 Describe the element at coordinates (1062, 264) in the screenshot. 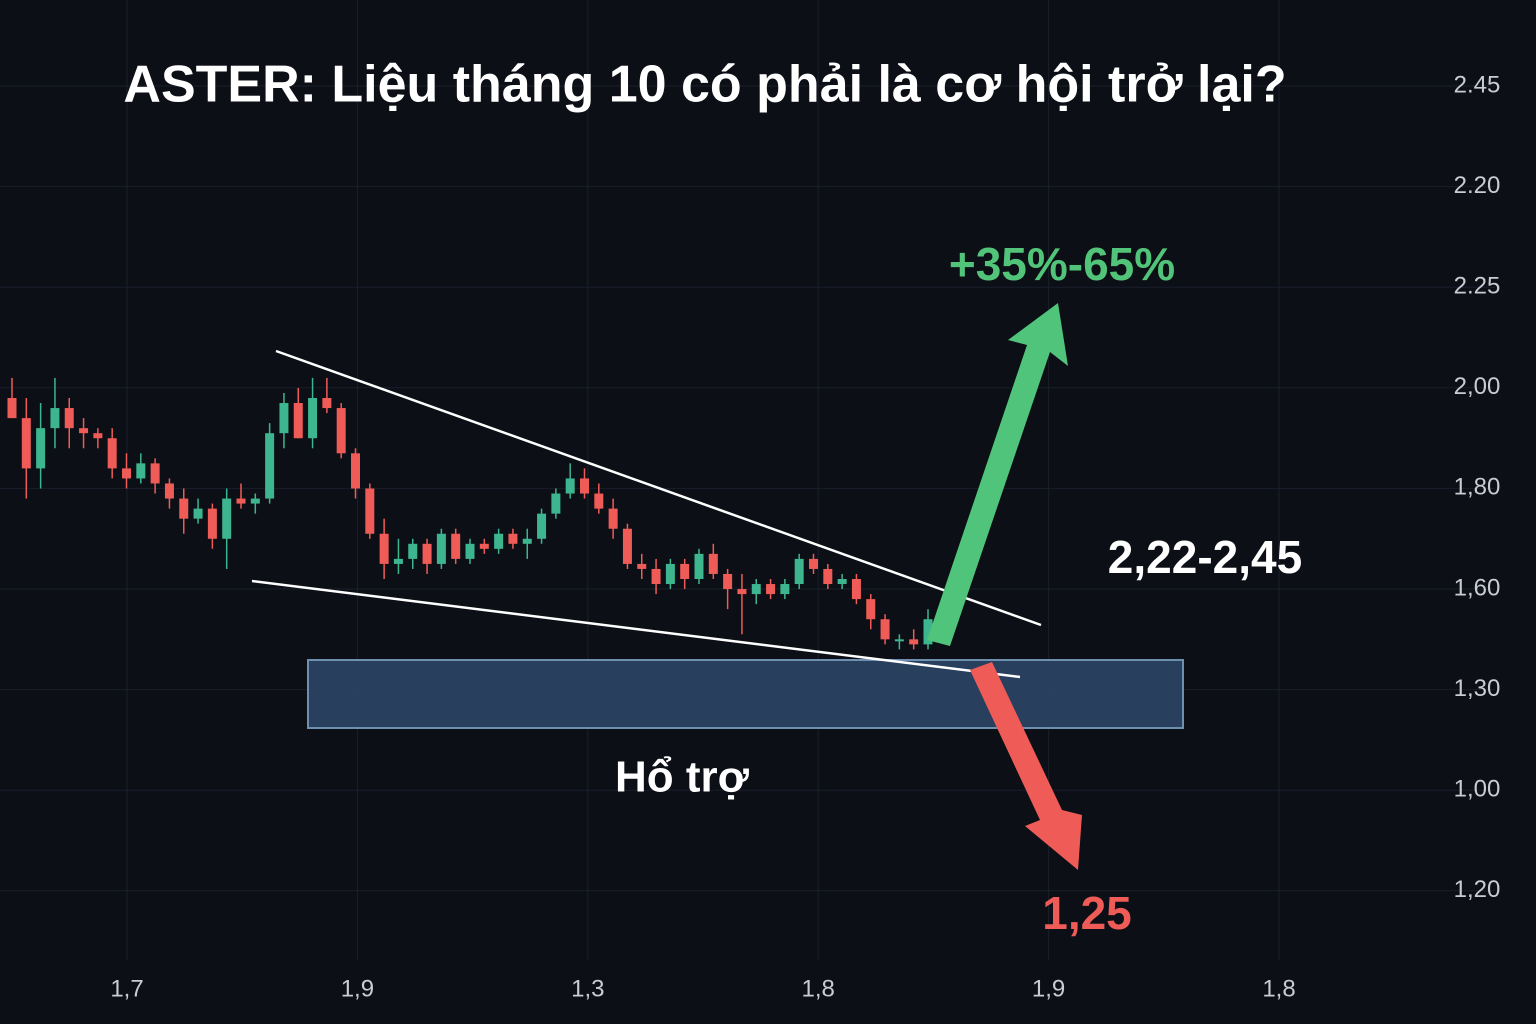

I see `up-target-label: +35%-65%` at that location.